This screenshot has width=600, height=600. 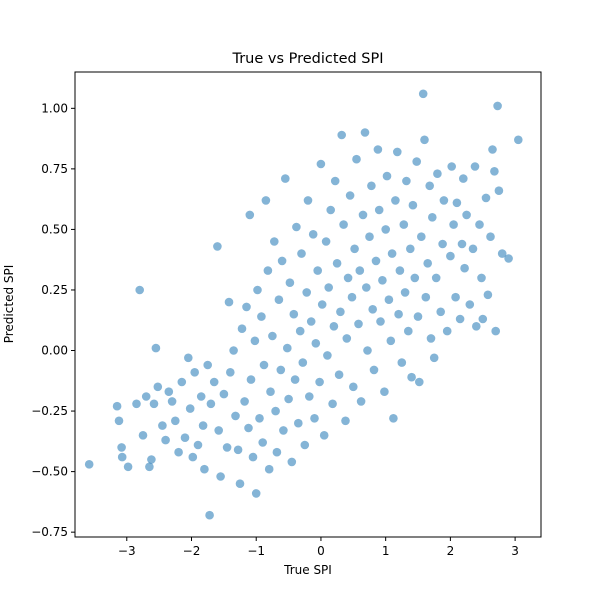 I want to click on x-tick-label: 2, so click(x=451, y=551).